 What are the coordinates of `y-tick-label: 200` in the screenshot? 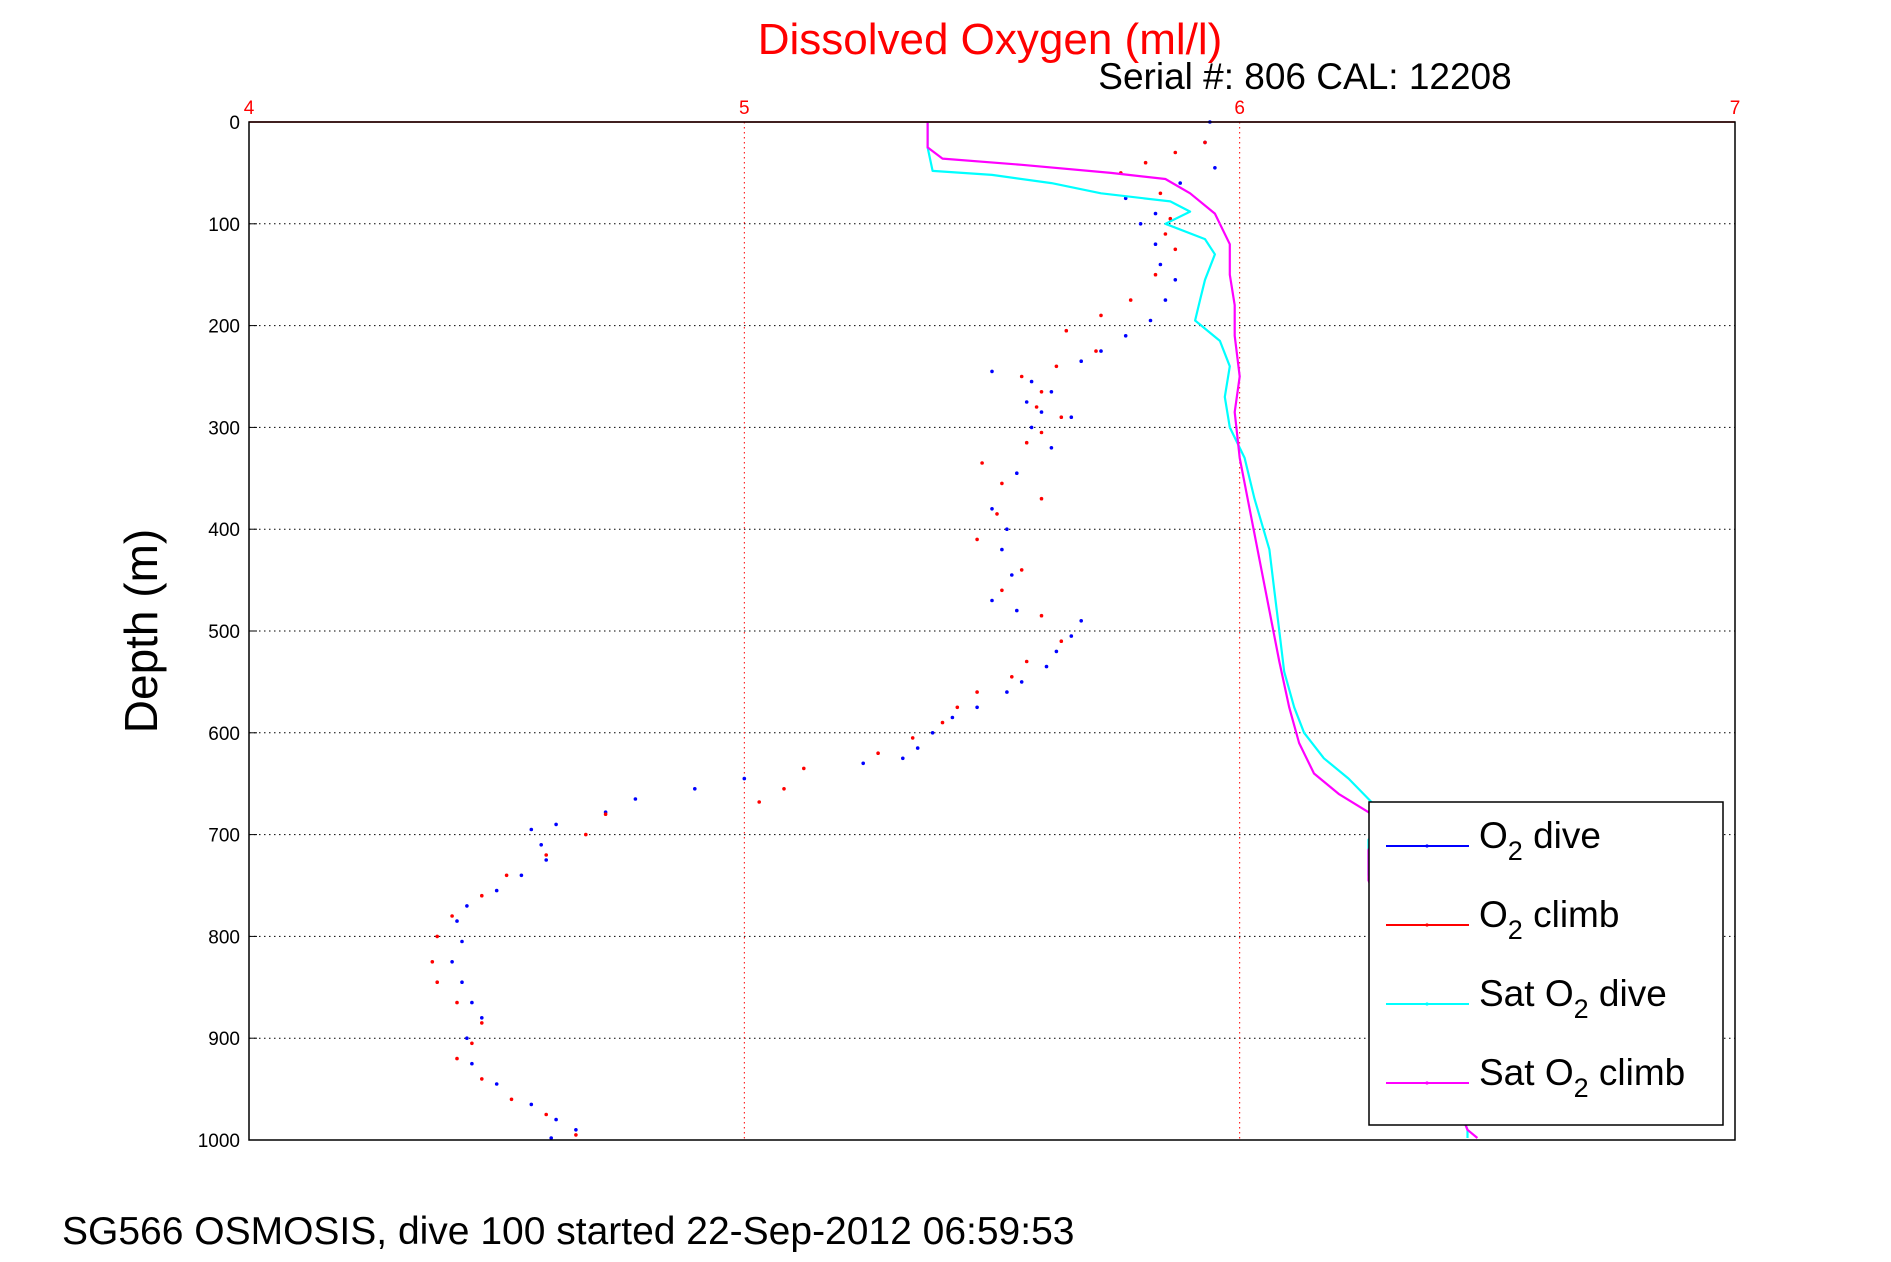 It's located at (224, 327).